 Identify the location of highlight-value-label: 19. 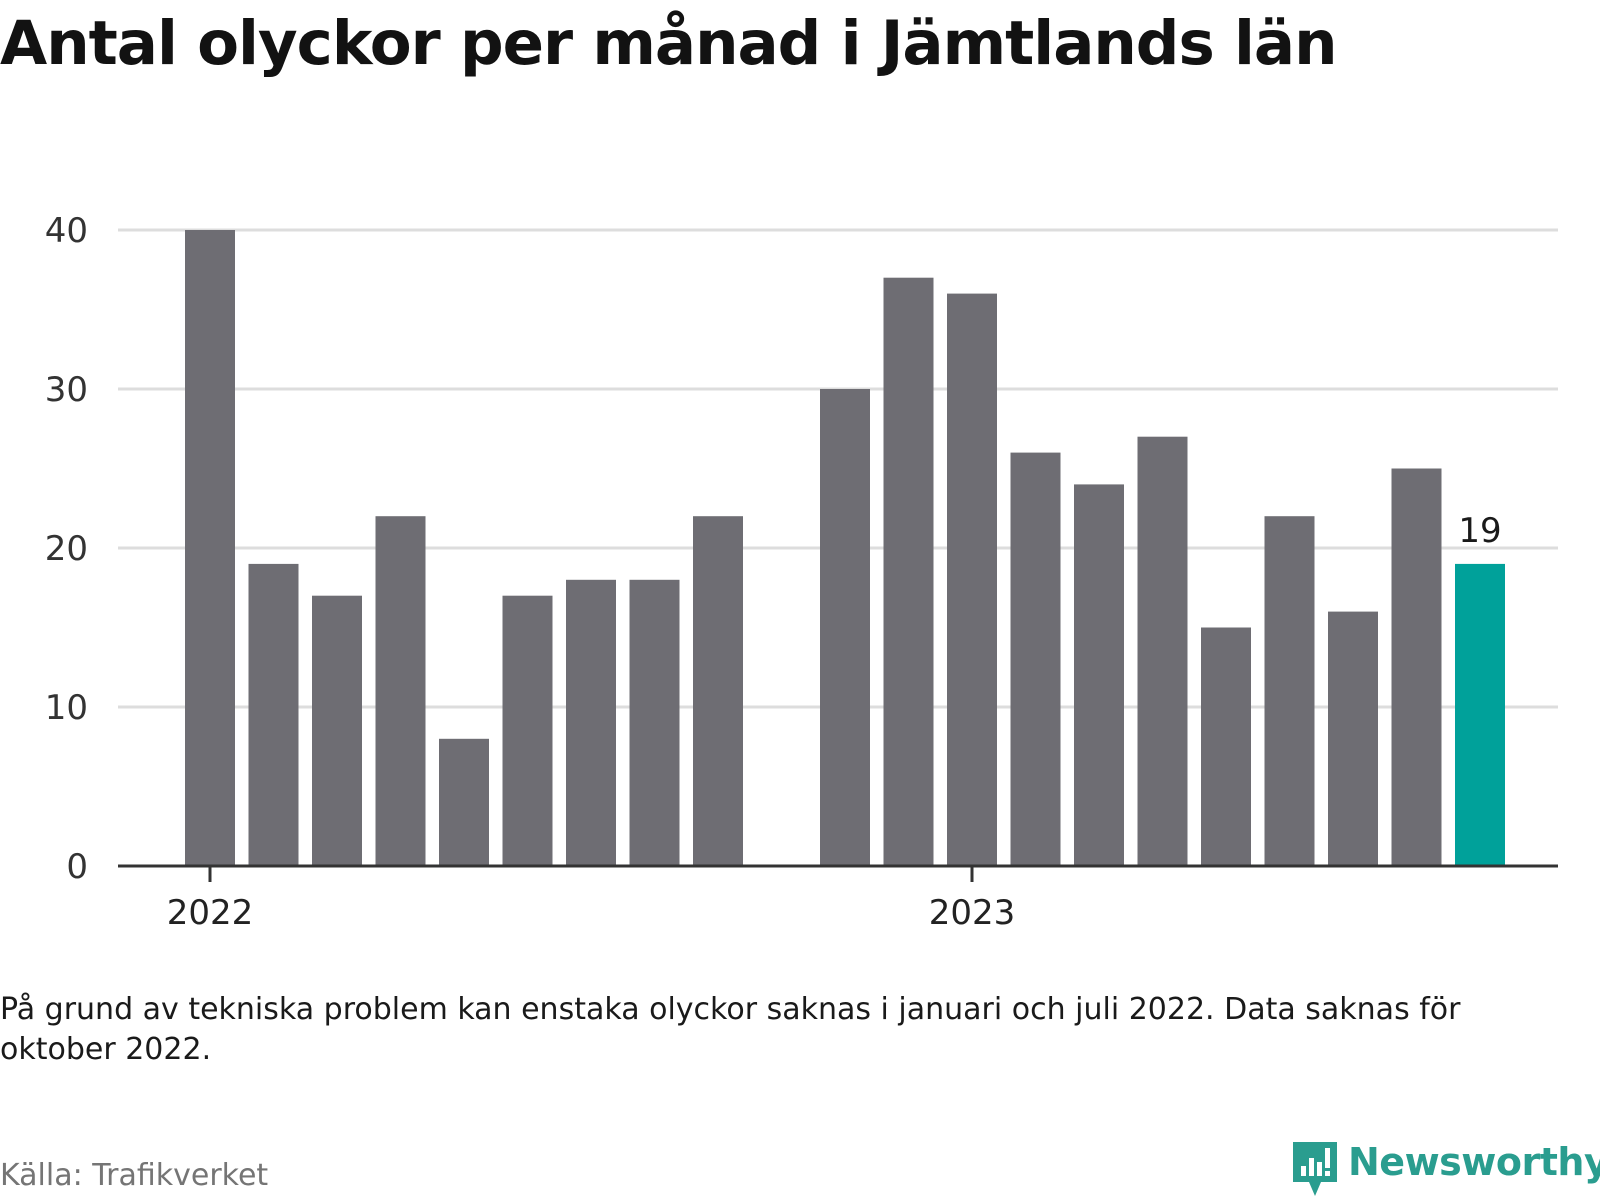
(1479, 531).